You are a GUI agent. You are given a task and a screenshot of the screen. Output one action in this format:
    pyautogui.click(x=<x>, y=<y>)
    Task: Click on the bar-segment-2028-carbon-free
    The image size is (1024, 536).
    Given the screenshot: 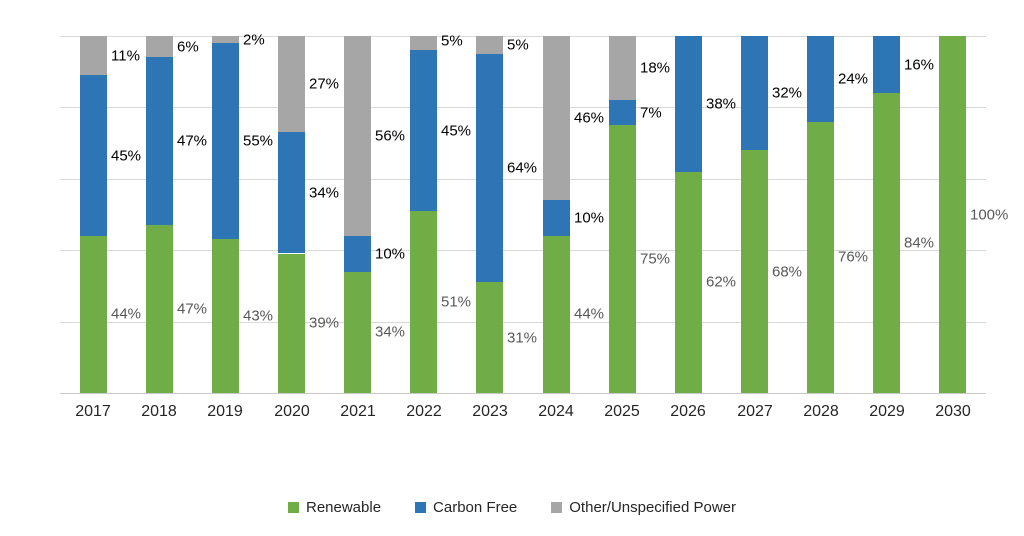 What is the action you would take?
    pyautogui.click(x=820, y=79)
    